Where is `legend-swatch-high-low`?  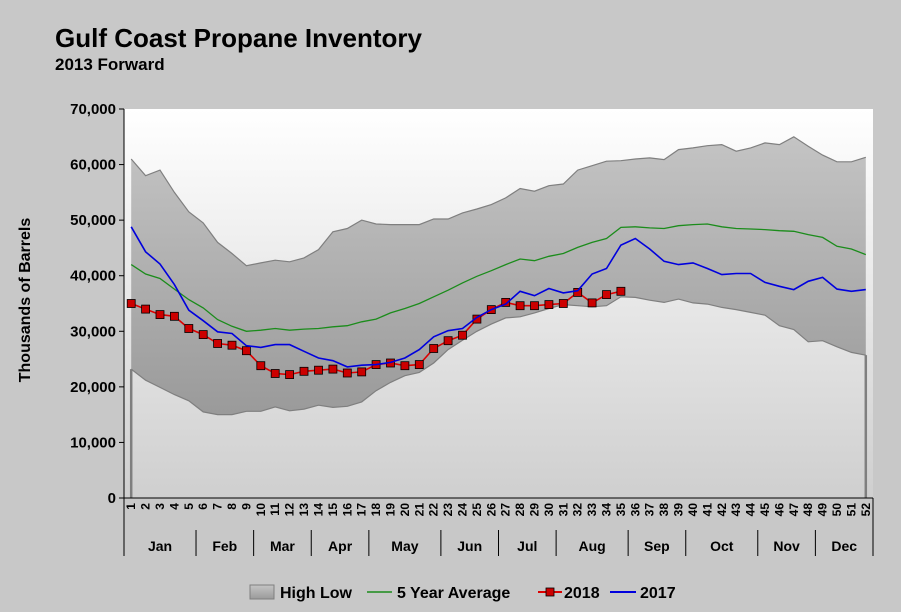
legend-swatch-high-low is located at coordinates (262, 592).